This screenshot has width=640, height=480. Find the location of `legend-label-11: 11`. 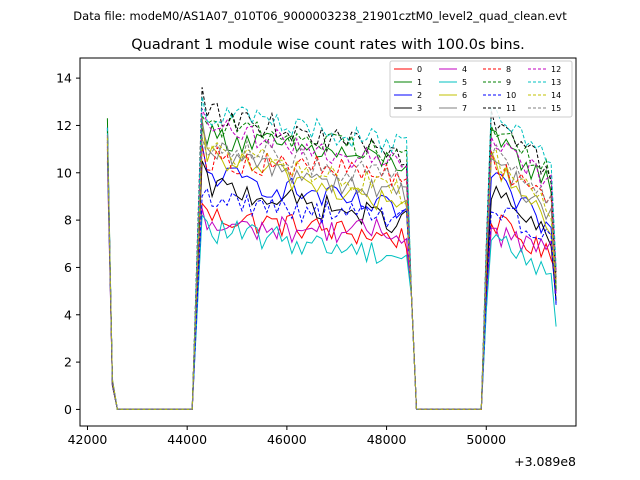

legend-label-11: 11 is located at coordinates (511, 108).